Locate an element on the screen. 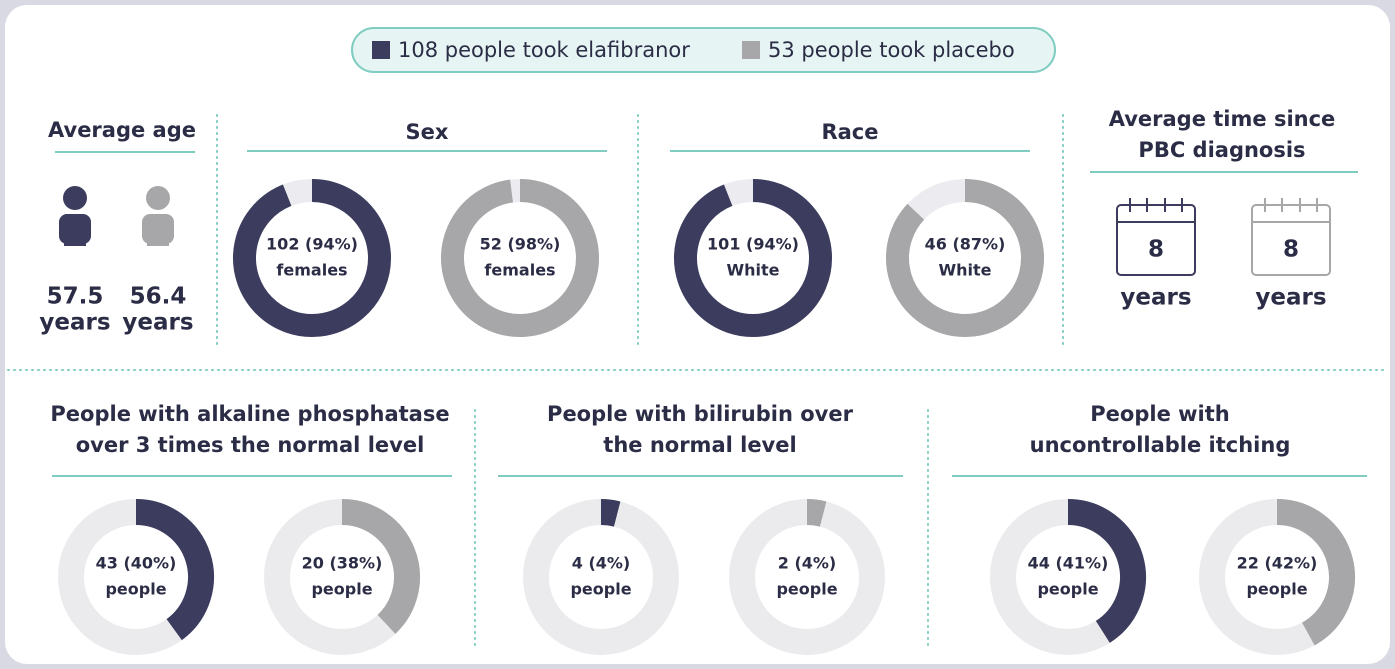 This screenshot has height=669, width=1395. section-title: uncontrollable itching is located at coordinates (1160, 445).